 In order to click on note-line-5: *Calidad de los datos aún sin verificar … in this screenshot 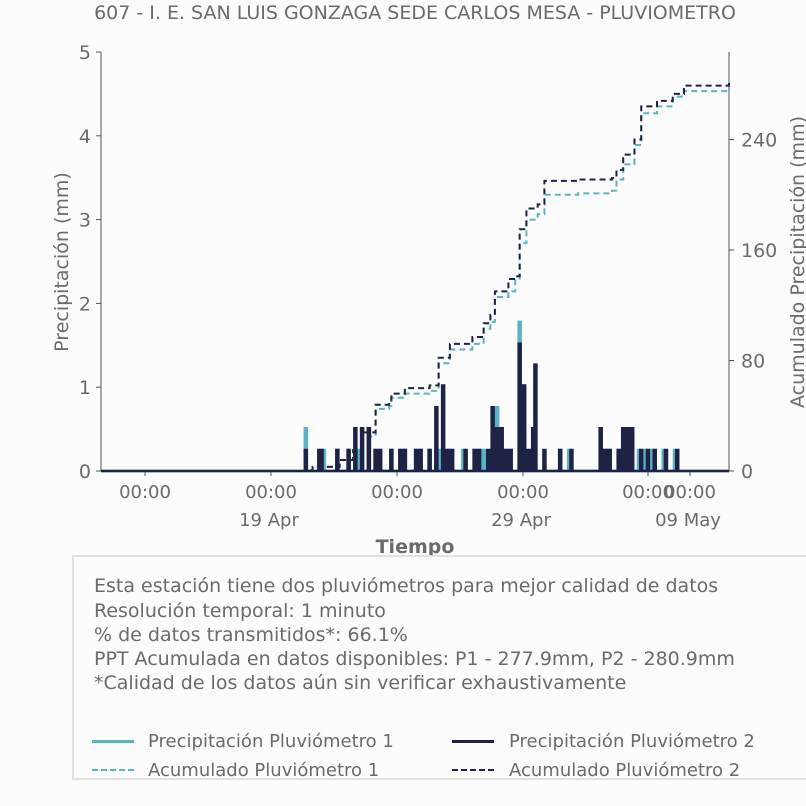, I will do `click(360, 683)`.